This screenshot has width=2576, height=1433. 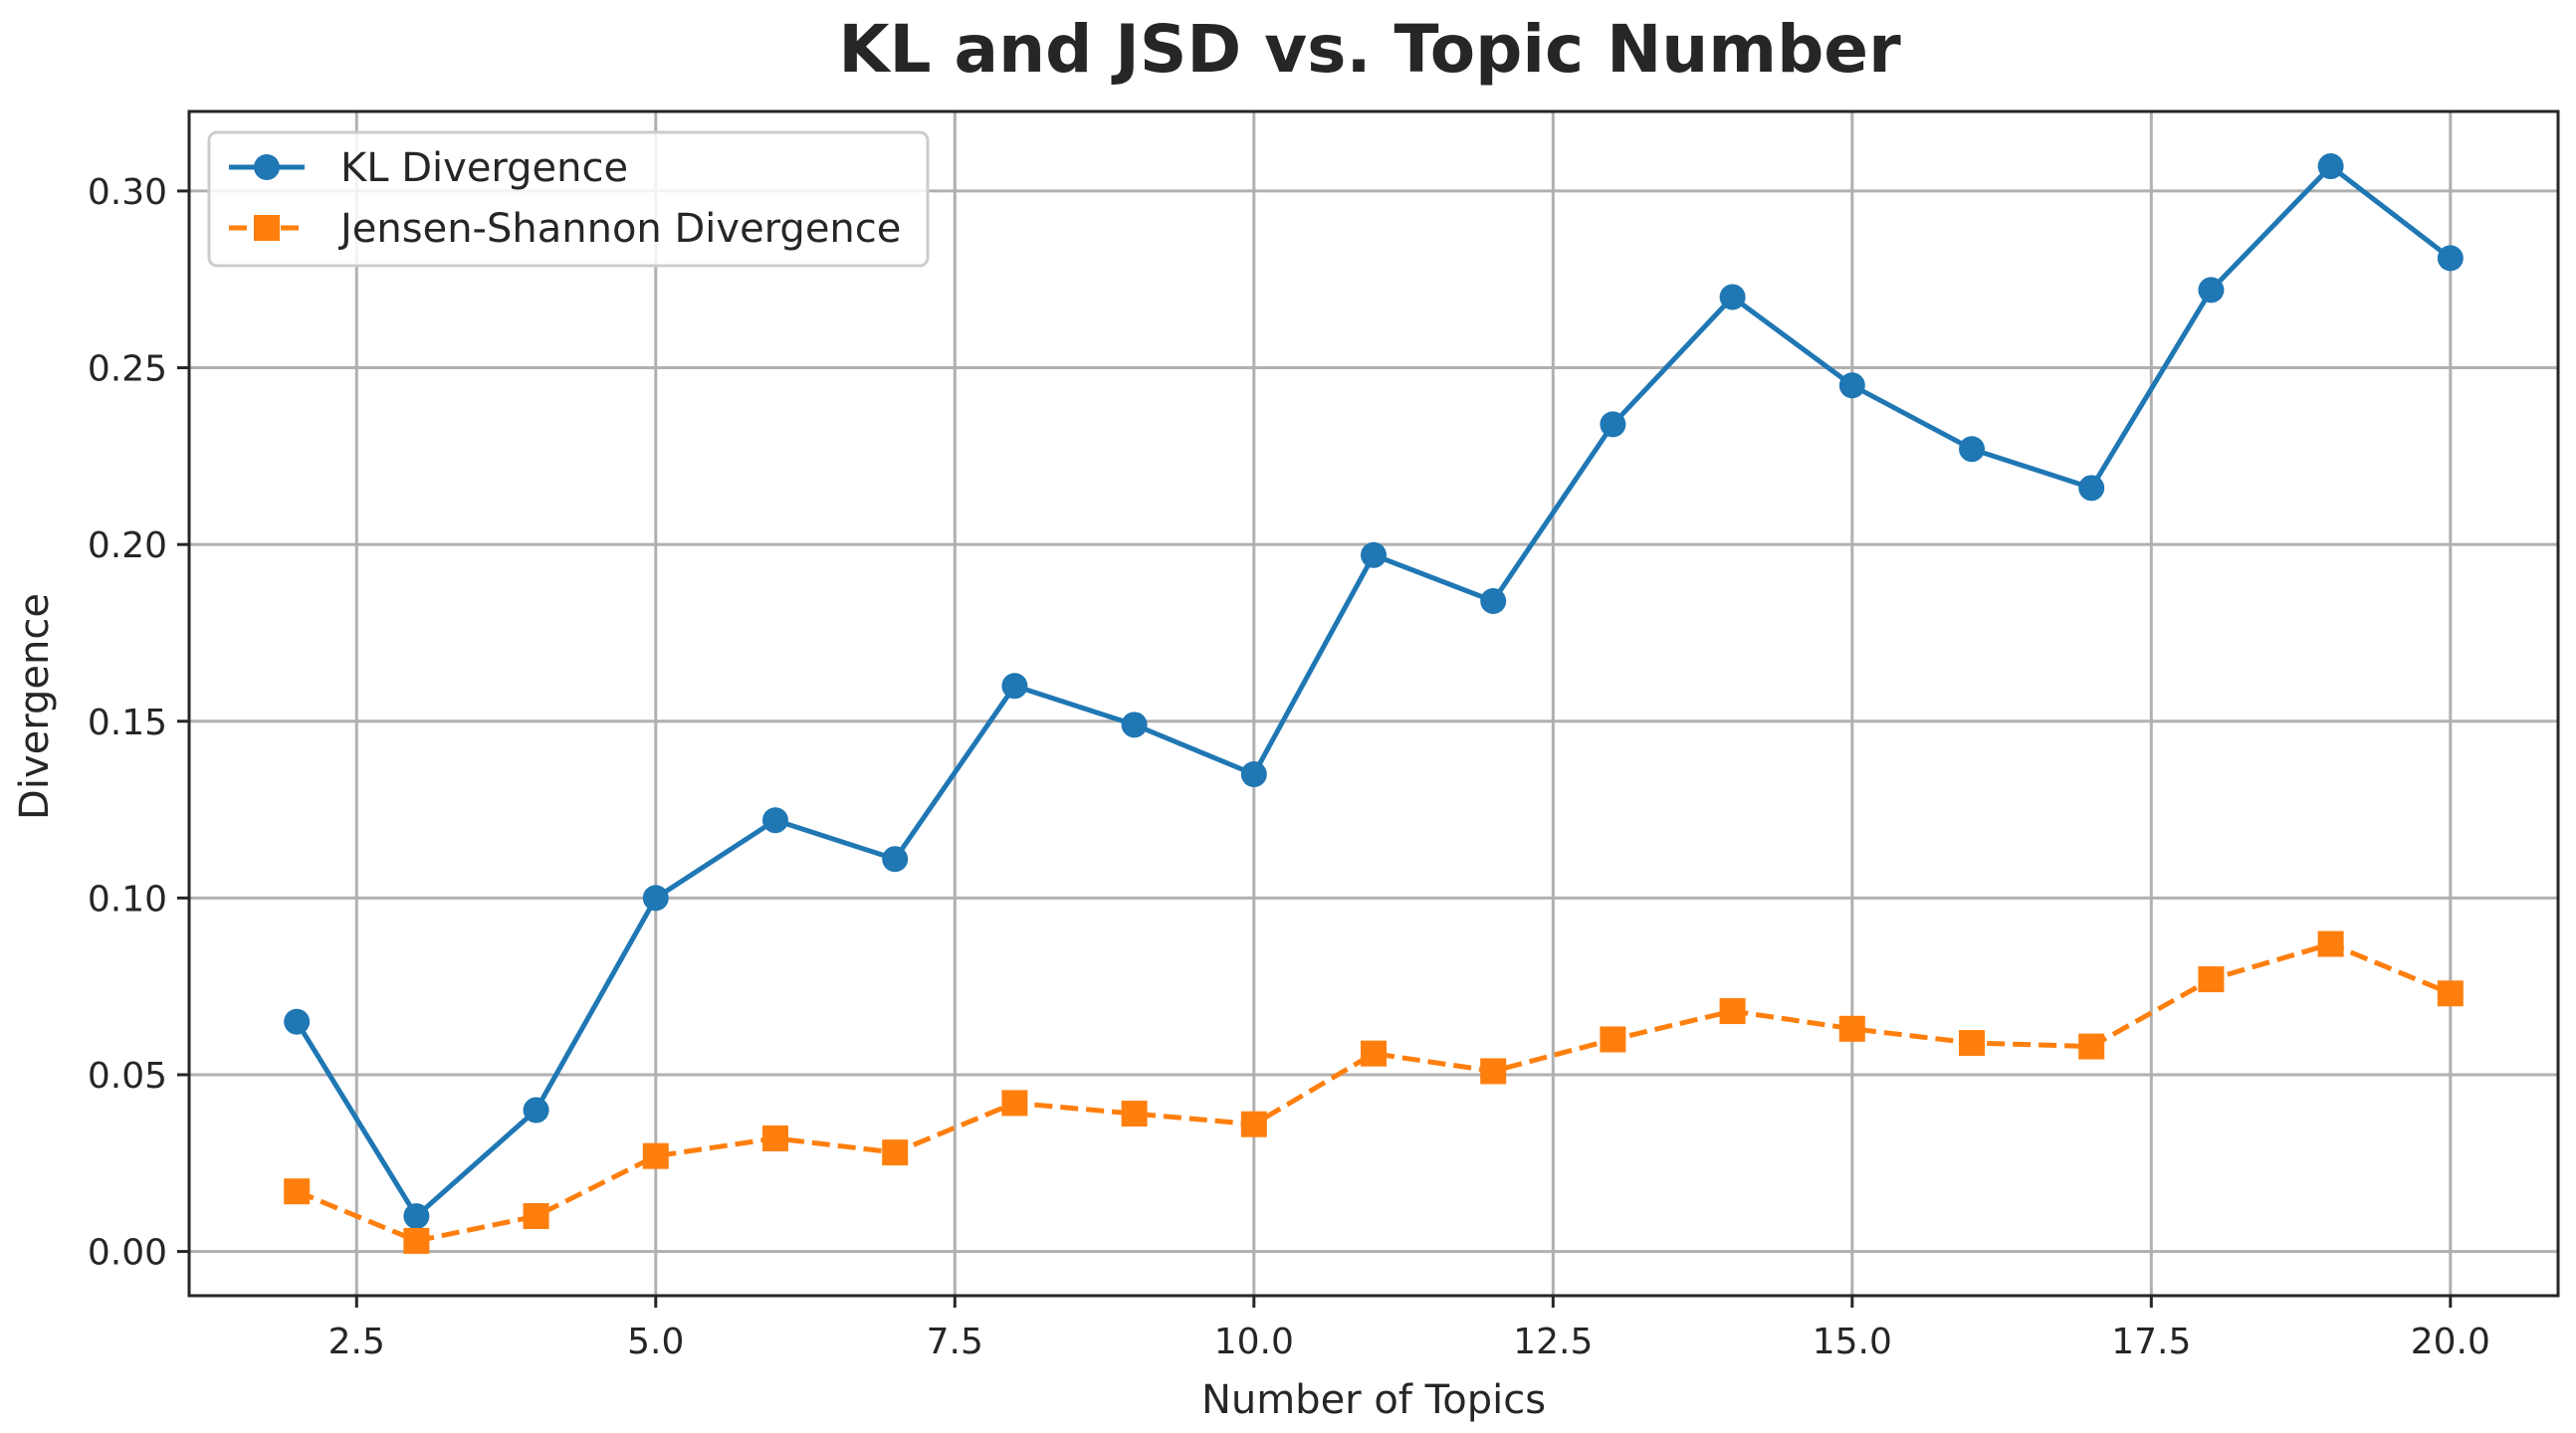 I want to click on y-tick-label: 0.00, so click(x=127, y=1253).